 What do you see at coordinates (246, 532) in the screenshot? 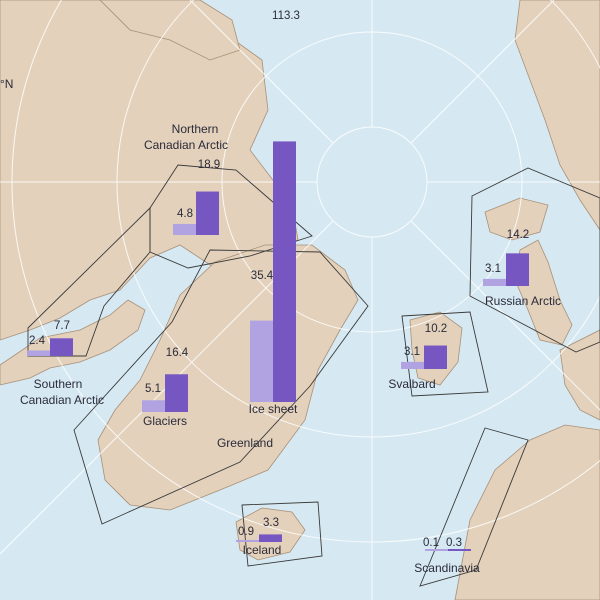
I see `value-iceland-small: 0.9` at bounding box center [246, 532].